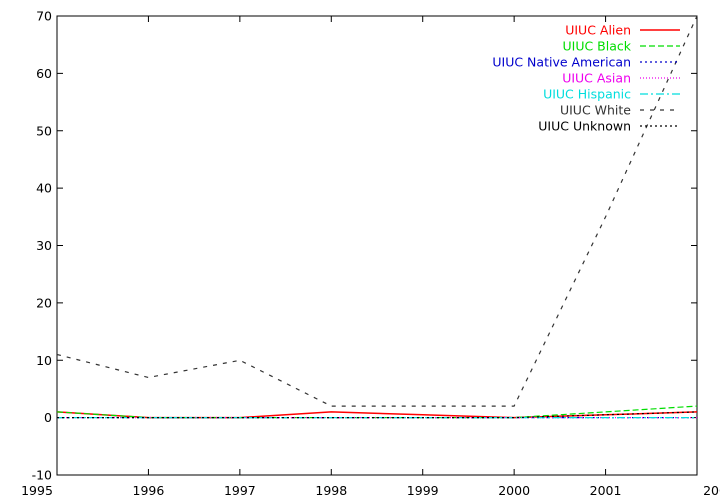 The height and width of the screenshot is (504, 720). What do you see at coordinates (377, 415) in the screenshot?
I see `series-line-uiuc-unknown` at bounding box center [377, 415].